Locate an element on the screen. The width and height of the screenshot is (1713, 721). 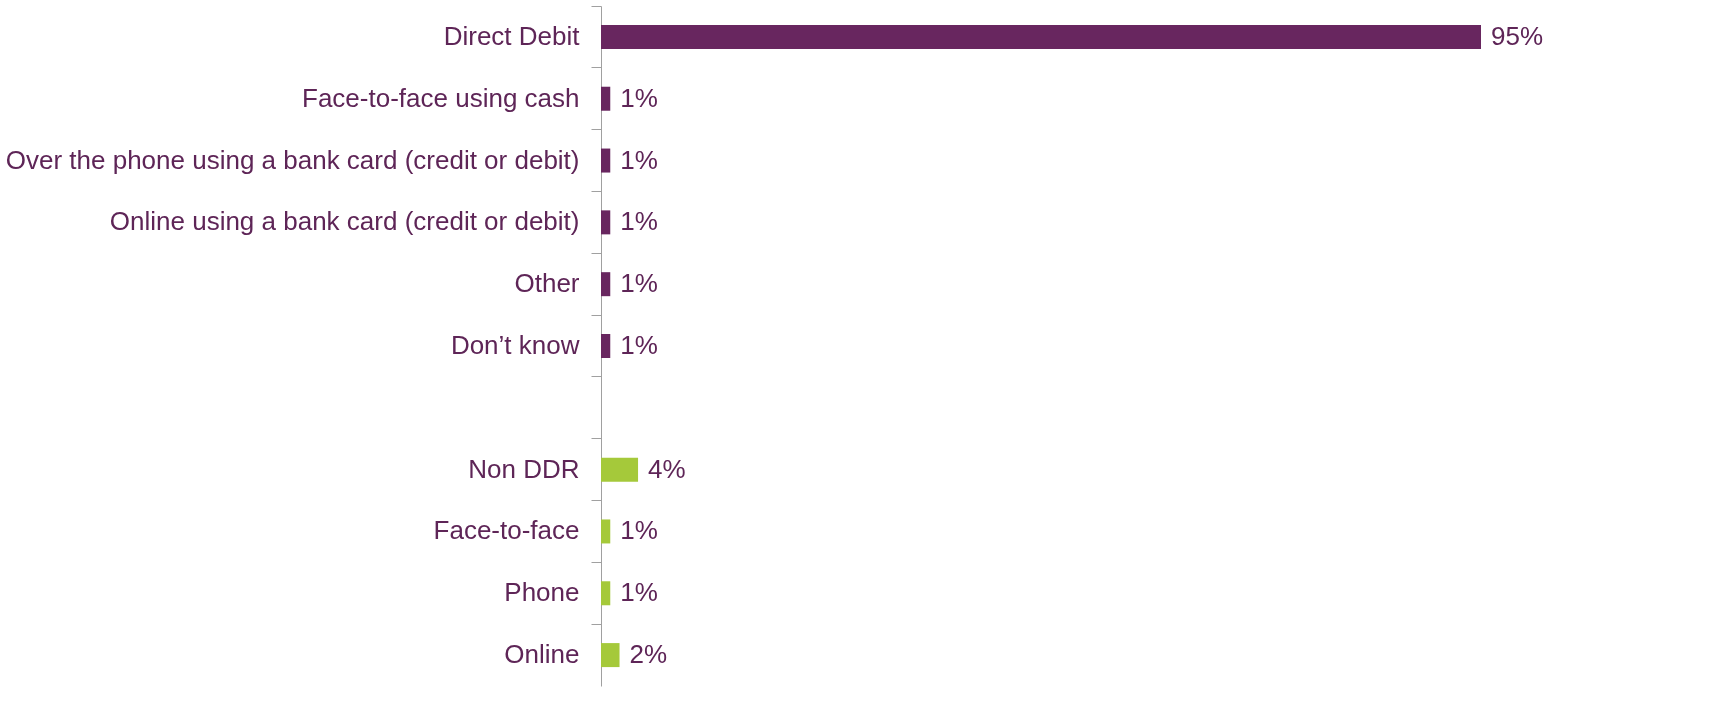
y-tick-label: Online using a bank card (credit or debit) is located at coordinates (344, 221).